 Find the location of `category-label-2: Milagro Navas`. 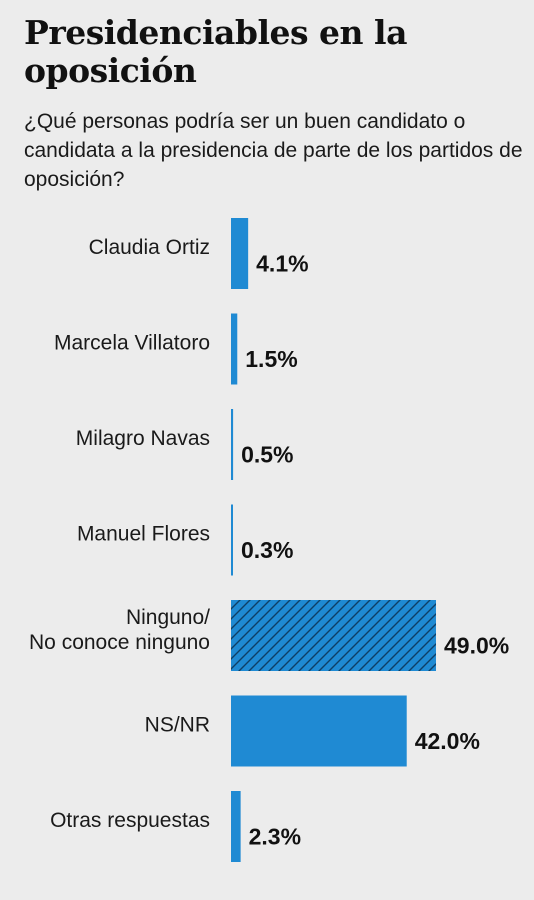

category-label-2: Milagro Navas is located at coordinates (143, 438).